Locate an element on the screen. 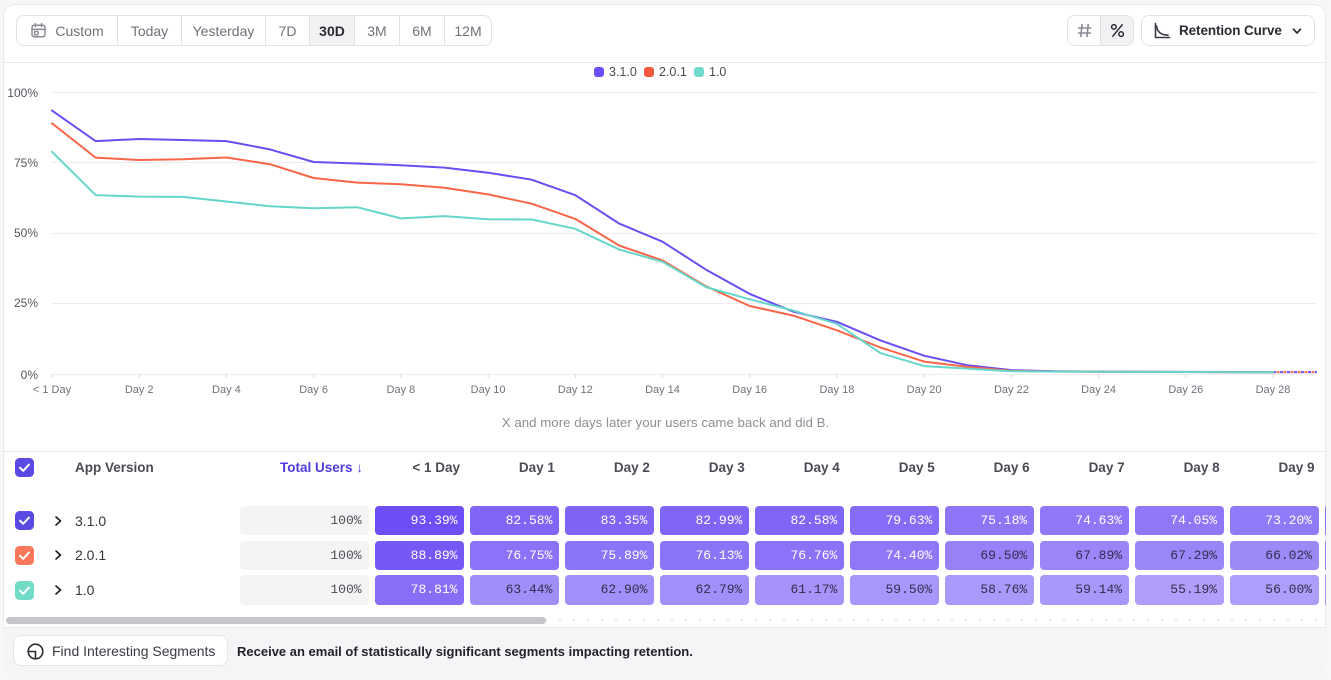  svg-text: Day 24 is located at coordinates (1098, 390).